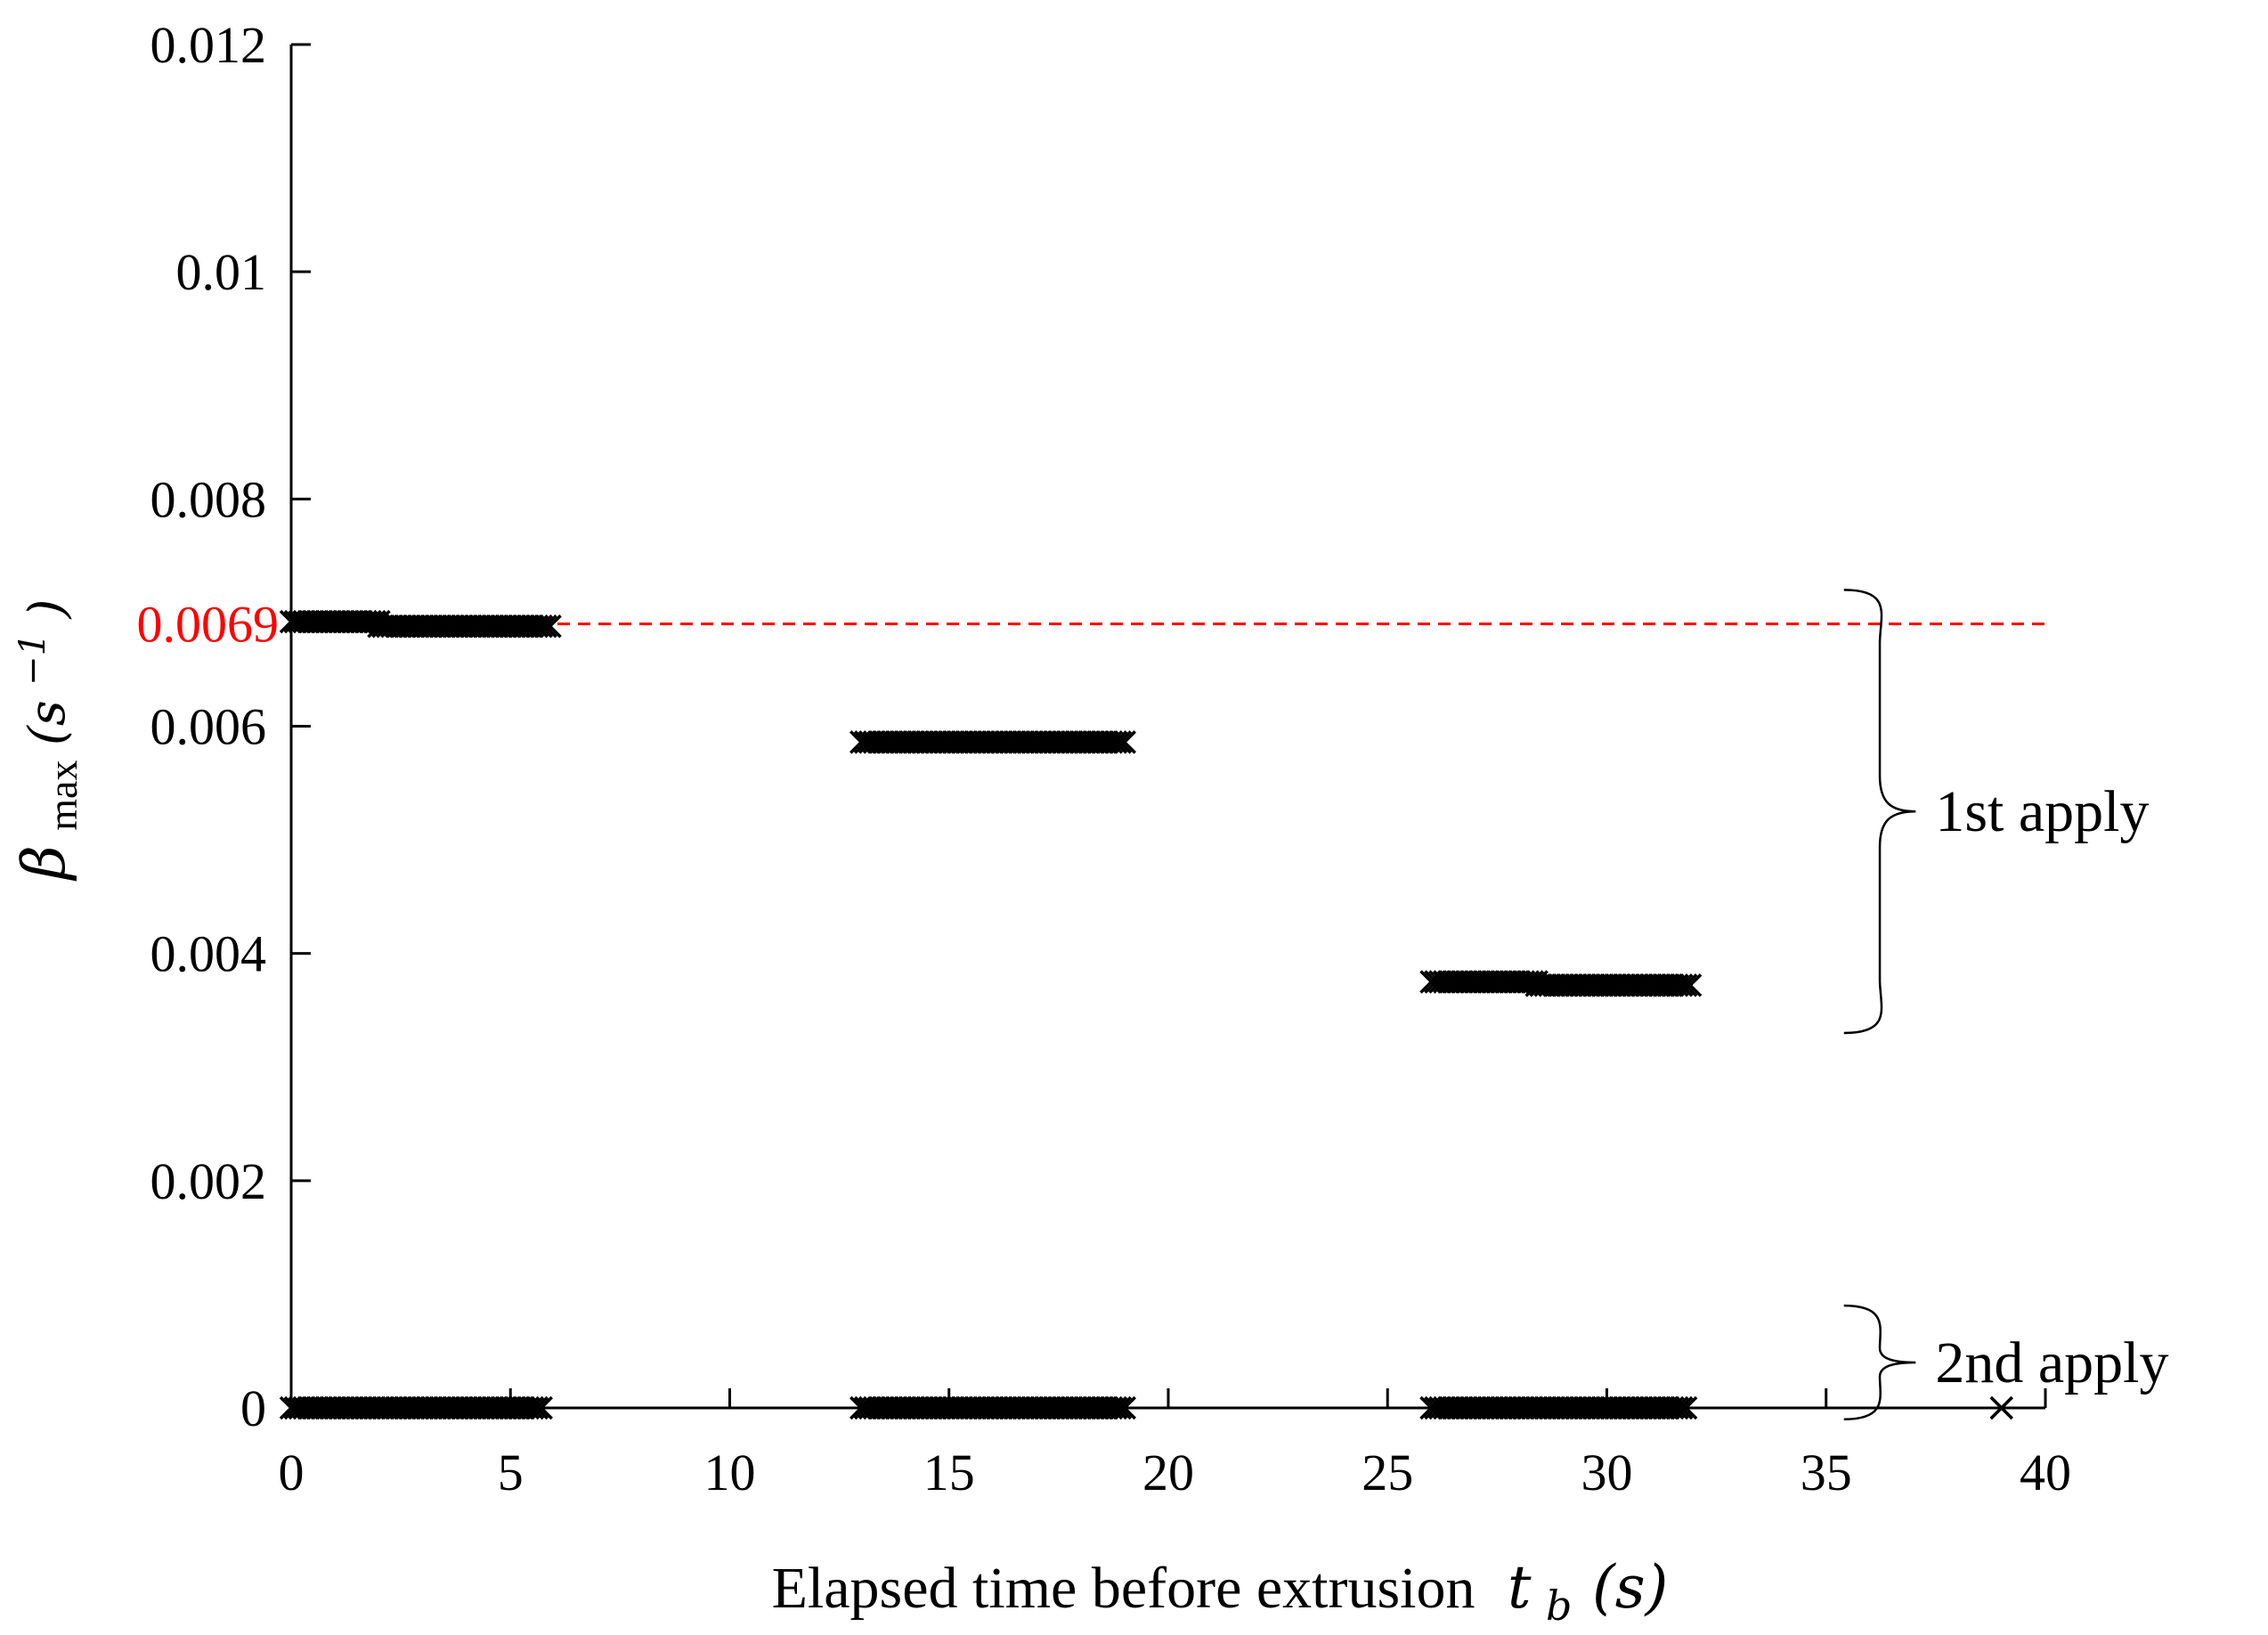  I want to click on x-tick-label: 0, so click(292, 1472).